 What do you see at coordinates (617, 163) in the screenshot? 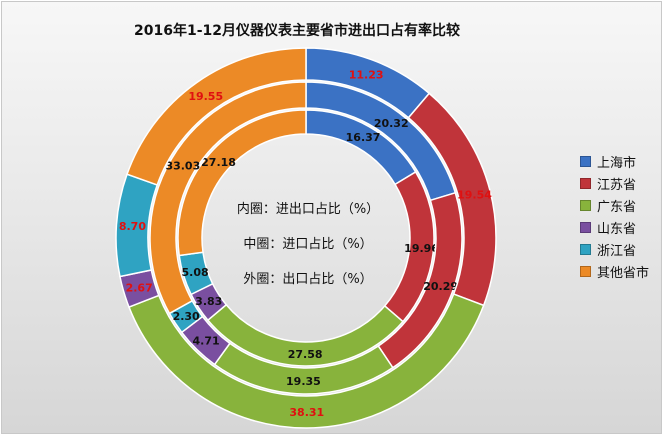
I see `legend-label: 上海市` at bounding box center [617, 163].